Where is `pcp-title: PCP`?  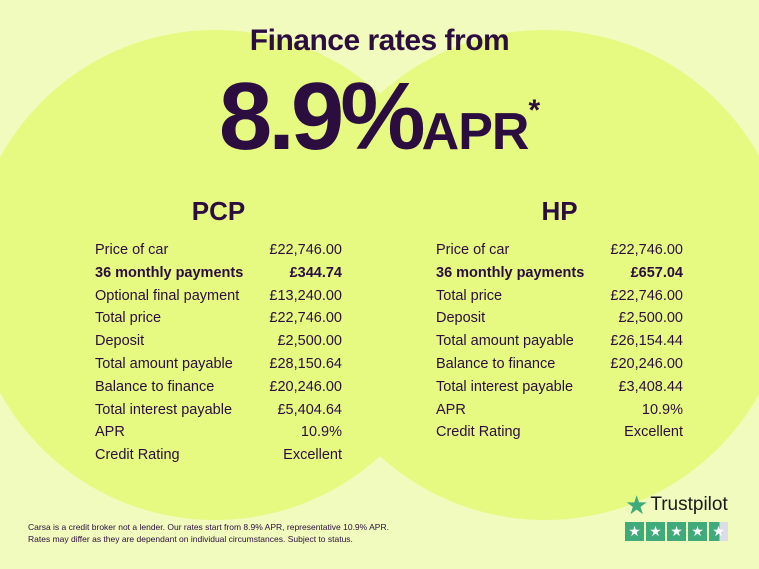
pcp-title: PCP is located at coordinates (218, 211).